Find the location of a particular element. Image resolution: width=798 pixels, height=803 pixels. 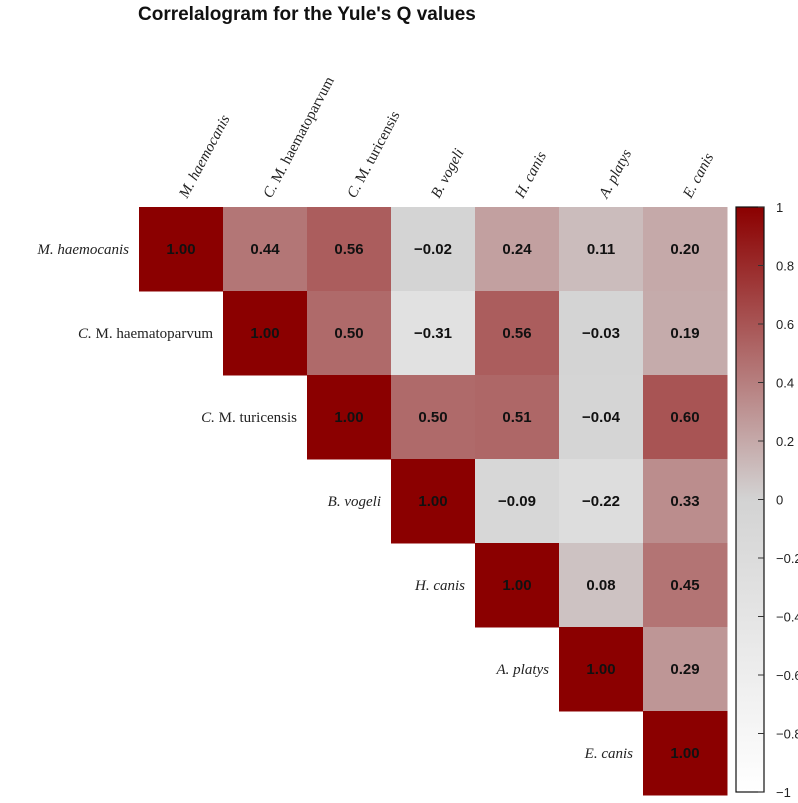

cell-value-label: 0.51 is located at coordinates (516, 417).